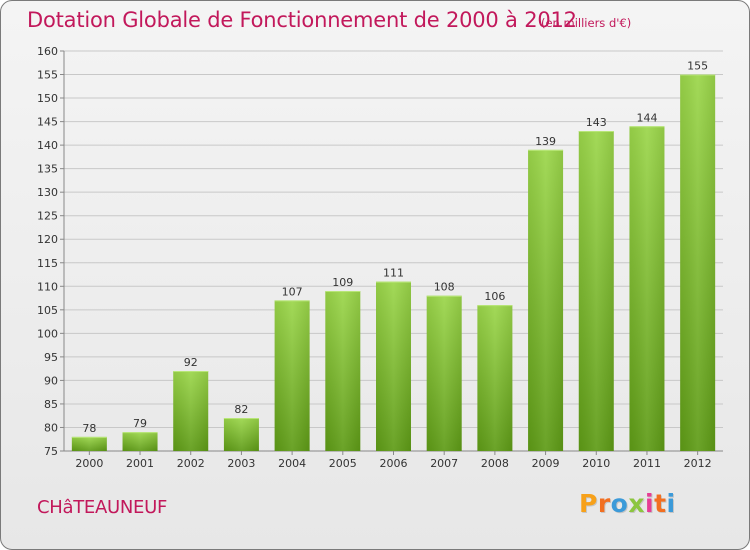 The height and width of the screenshot is (550, 750). What do you see at coordinates (51, 404) in the screenshot?
I see `y-tick-label: 85` at bounding box center [51, 404].